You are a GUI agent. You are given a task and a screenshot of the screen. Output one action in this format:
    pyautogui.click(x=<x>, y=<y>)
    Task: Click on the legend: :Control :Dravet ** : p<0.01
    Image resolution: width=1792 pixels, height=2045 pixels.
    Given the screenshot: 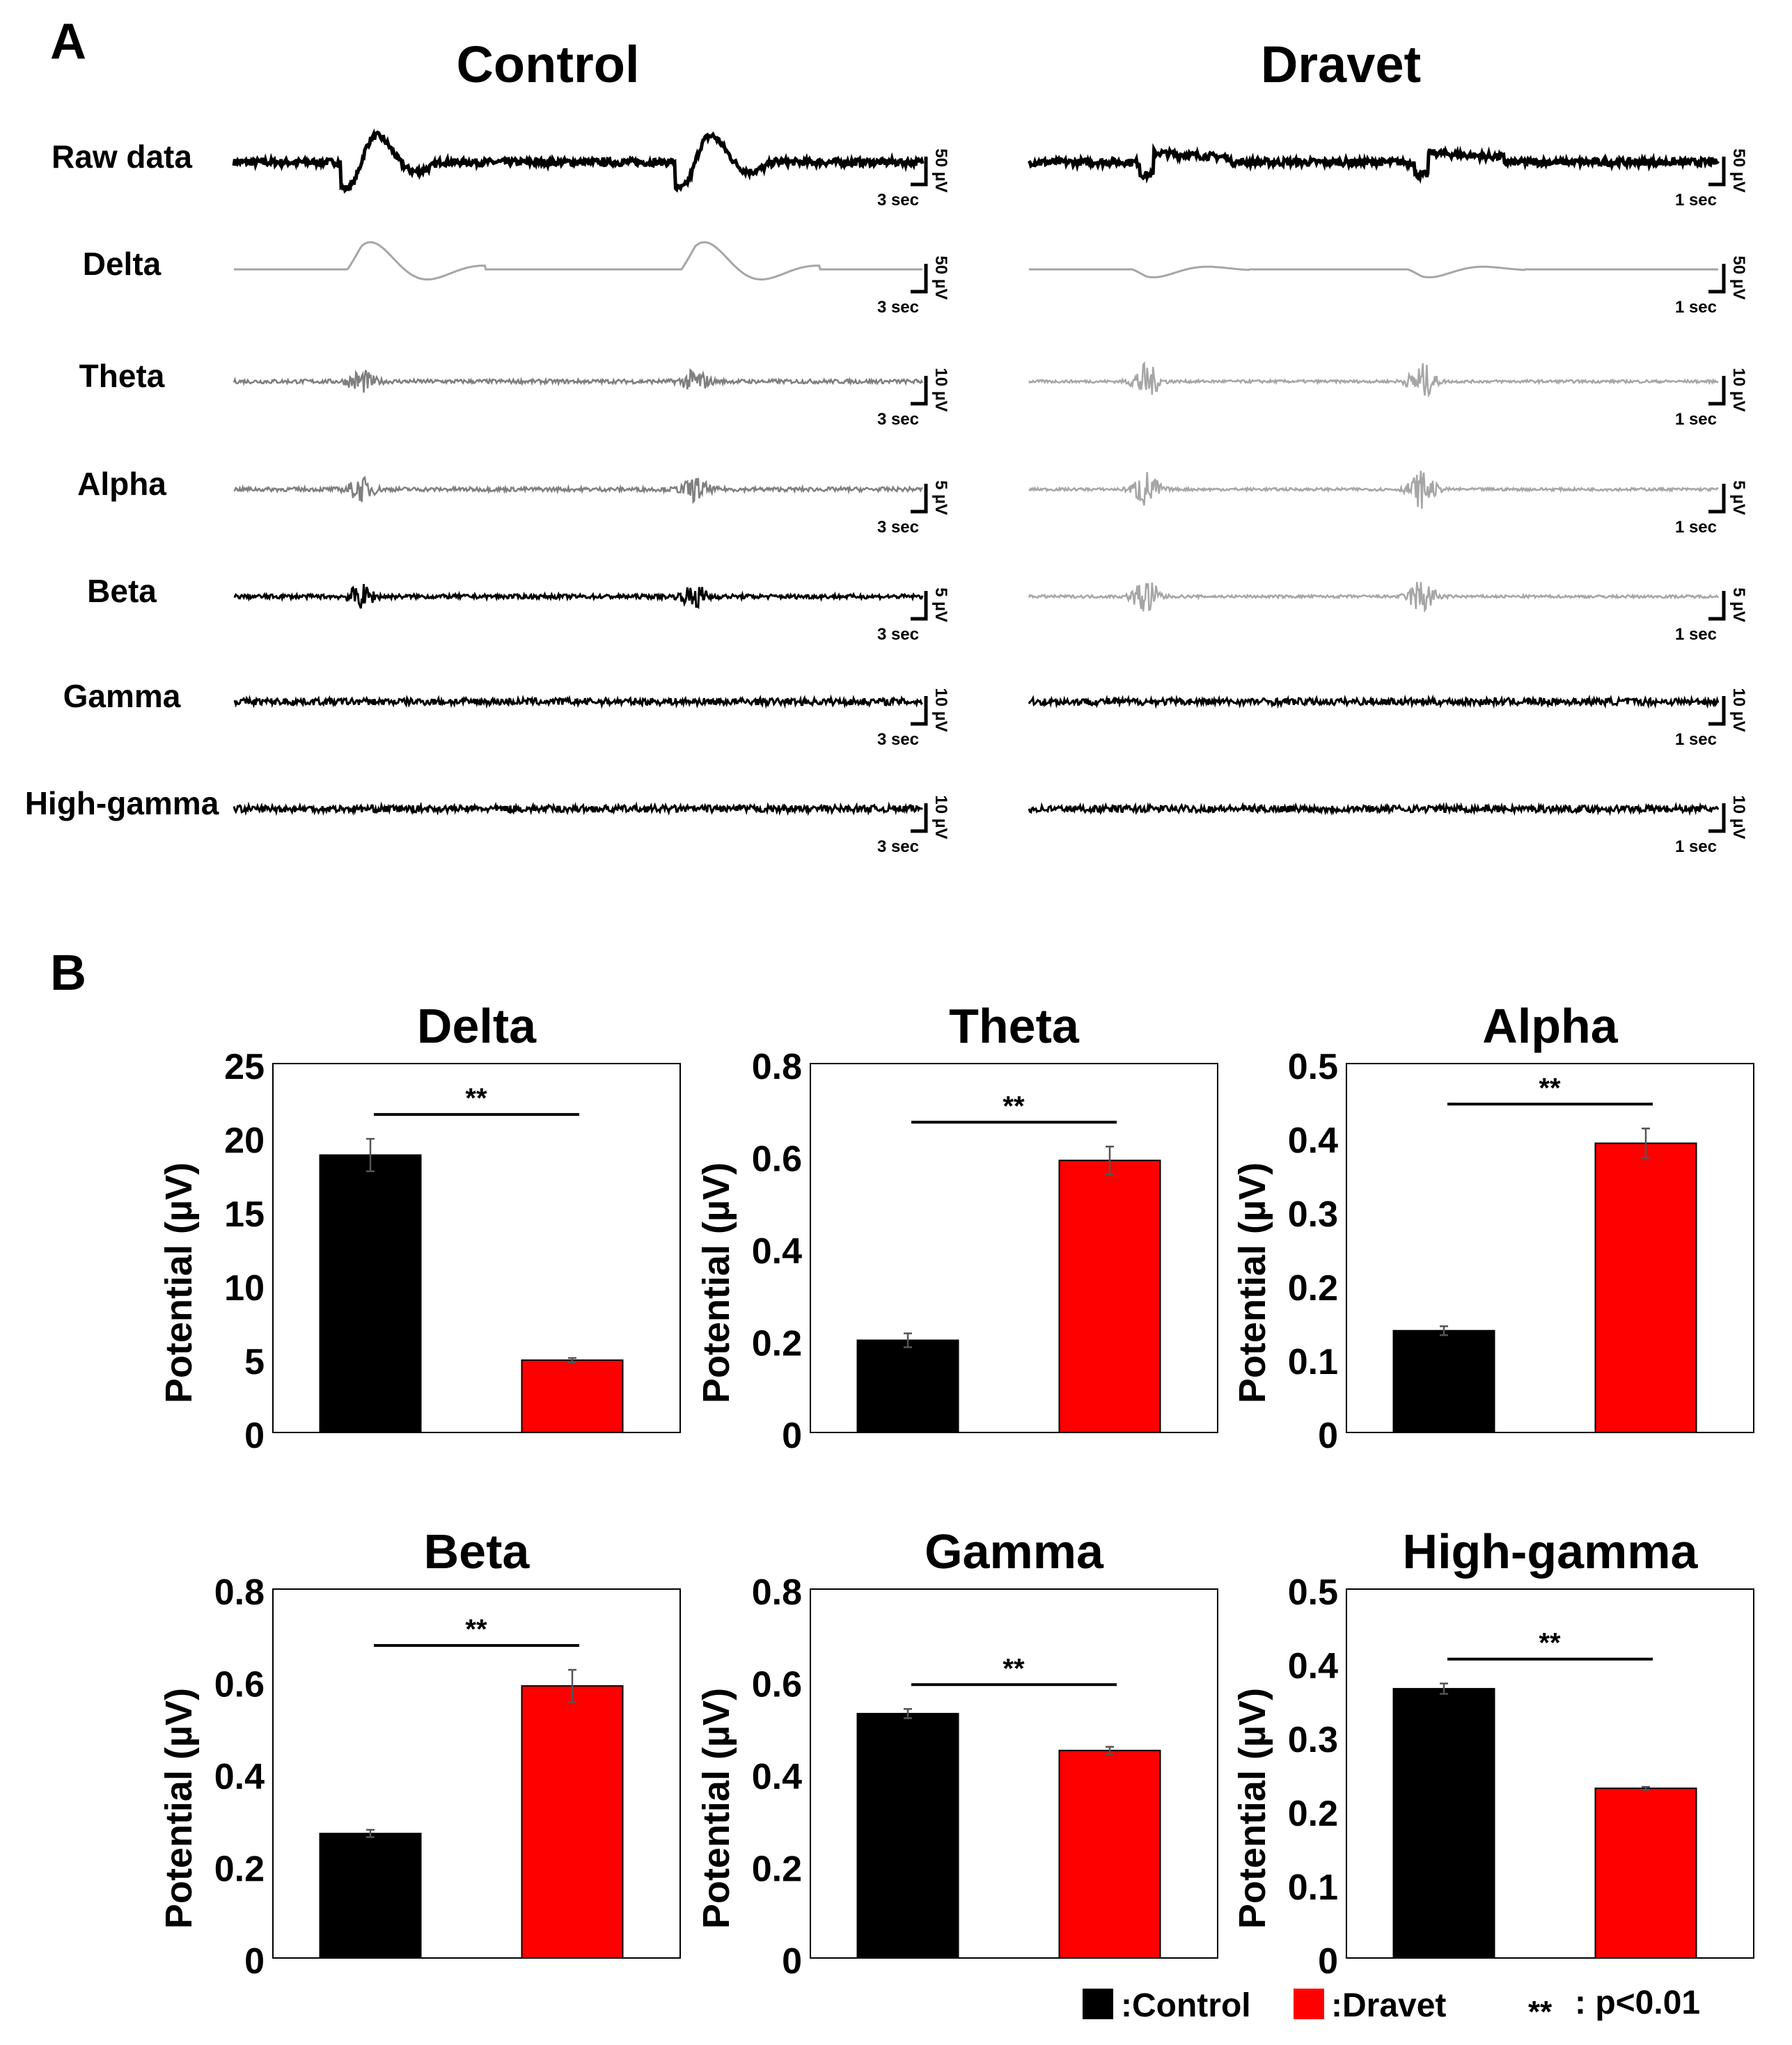 What is the action you would take?
    pyautogui.click(x=1391, y=2006)
    